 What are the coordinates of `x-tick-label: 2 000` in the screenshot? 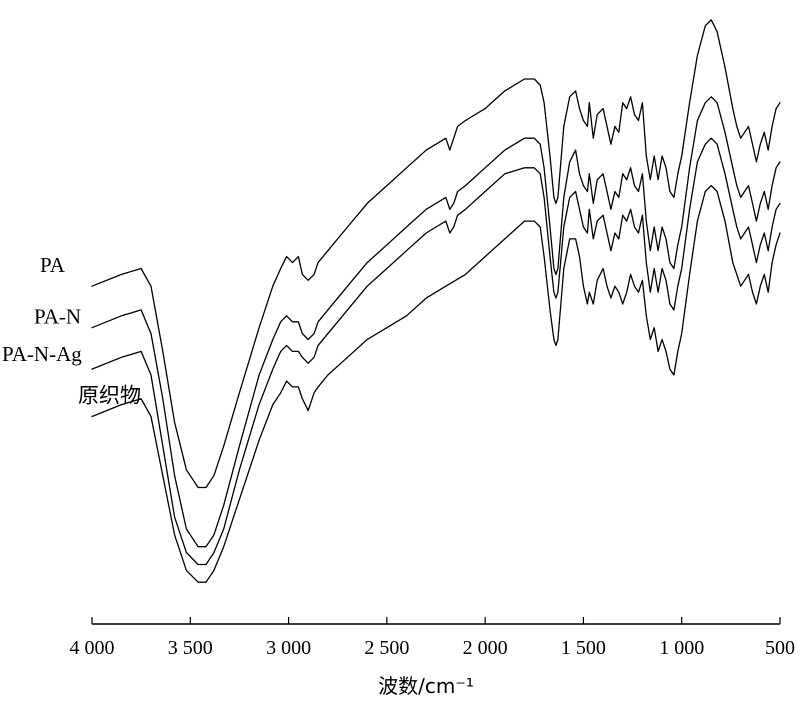 It's located at (485, 648).